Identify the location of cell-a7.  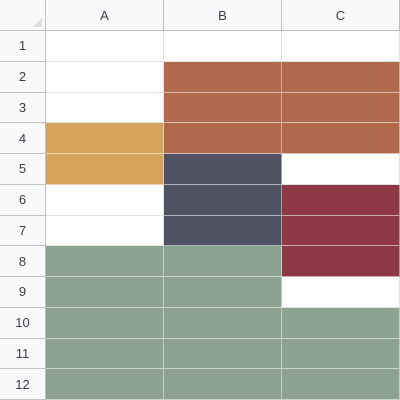
(105, 231).